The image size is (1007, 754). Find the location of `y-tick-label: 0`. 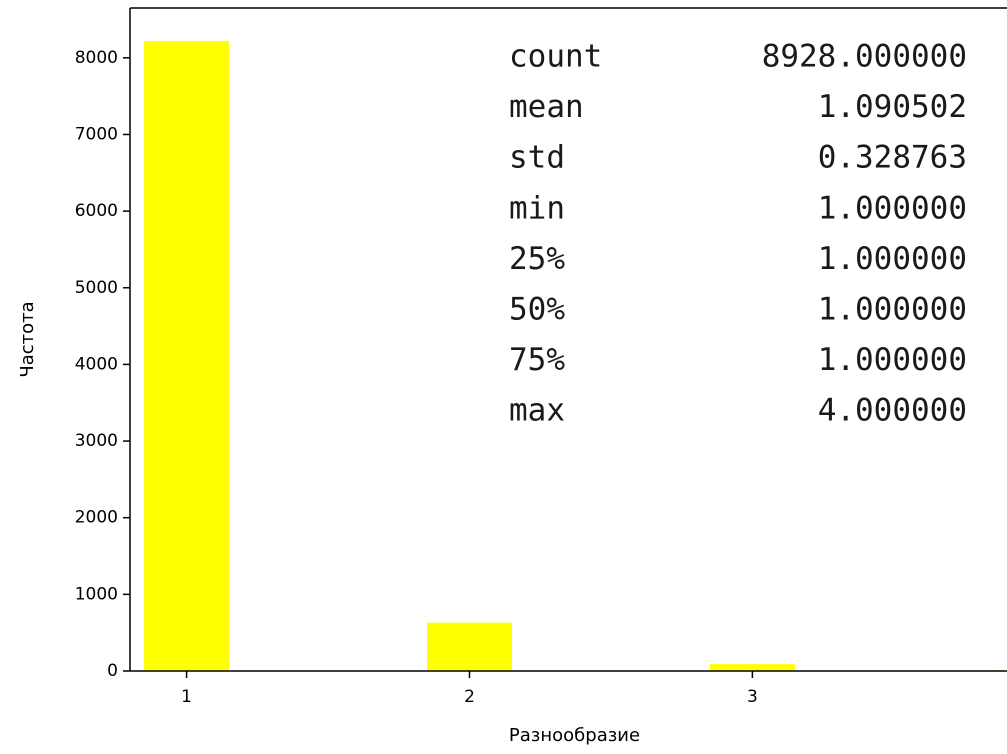

y-tick-label: 0 is located at coordinates (112, 671).